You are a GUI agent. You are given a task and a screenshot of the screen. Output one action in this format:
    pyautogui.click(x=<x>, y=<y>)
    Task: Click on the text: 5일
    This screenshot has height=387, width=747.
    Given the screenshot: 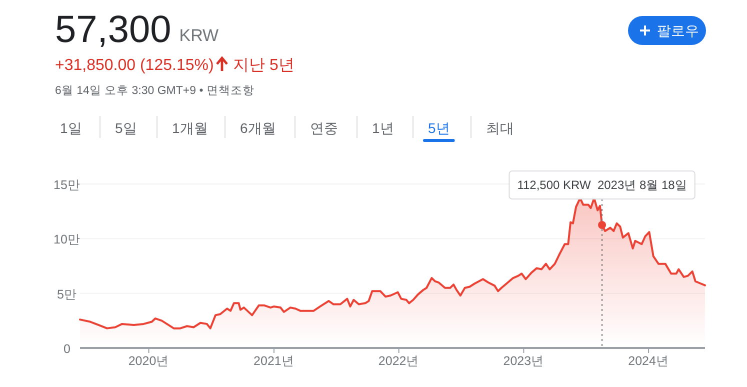 What is the action you would take?
    pyautogui.click(x=126, y=128)
    